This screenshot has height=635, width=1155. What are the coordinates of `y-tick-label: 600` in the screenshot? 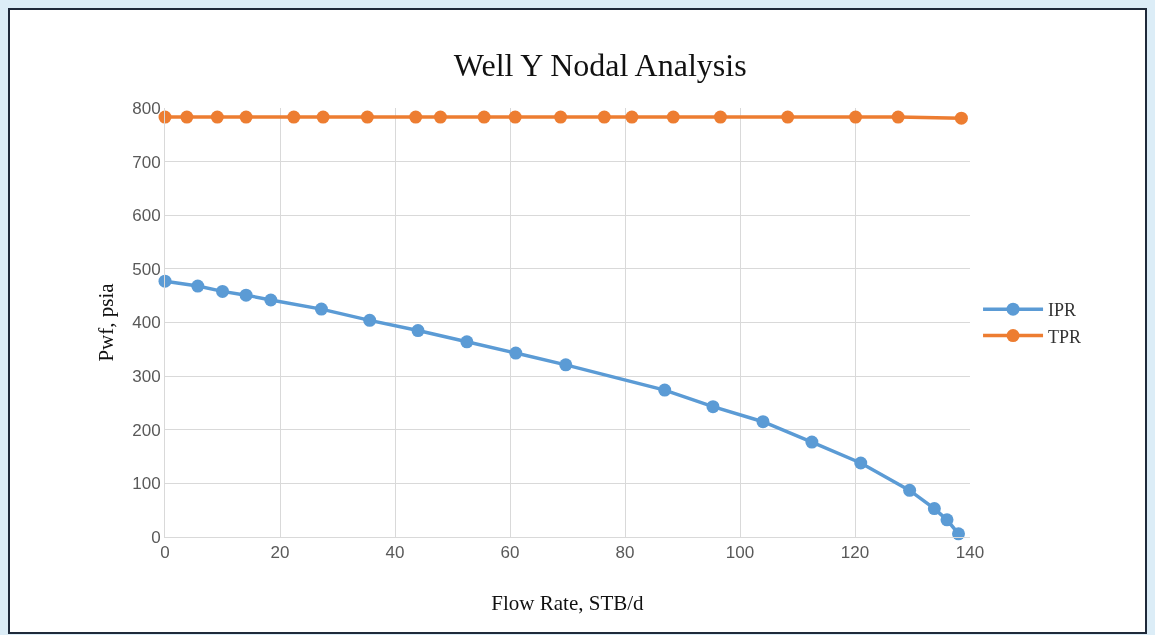 It's located at (146, 216).